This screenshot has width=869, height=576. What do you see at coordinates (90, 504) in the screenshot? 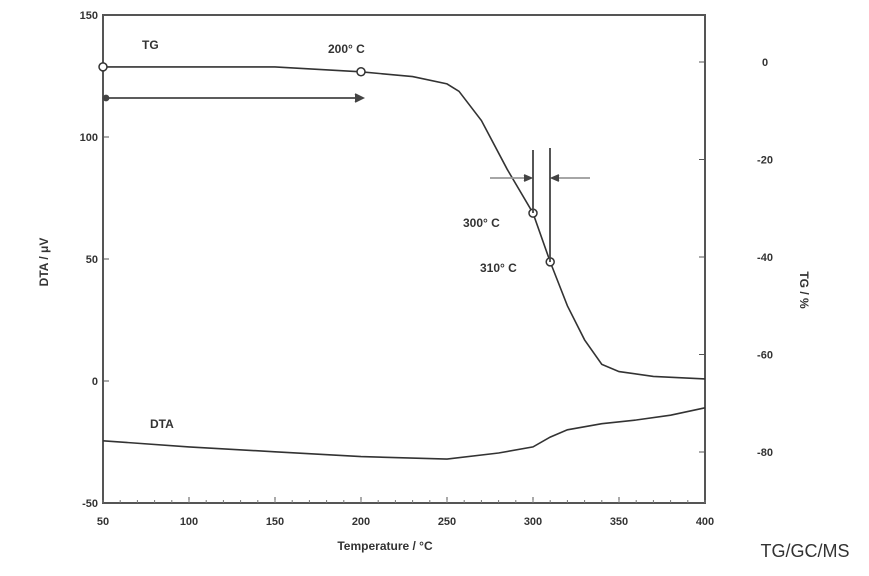
I see `y-left-tick-label: -50` at bounding box center [90, 504].